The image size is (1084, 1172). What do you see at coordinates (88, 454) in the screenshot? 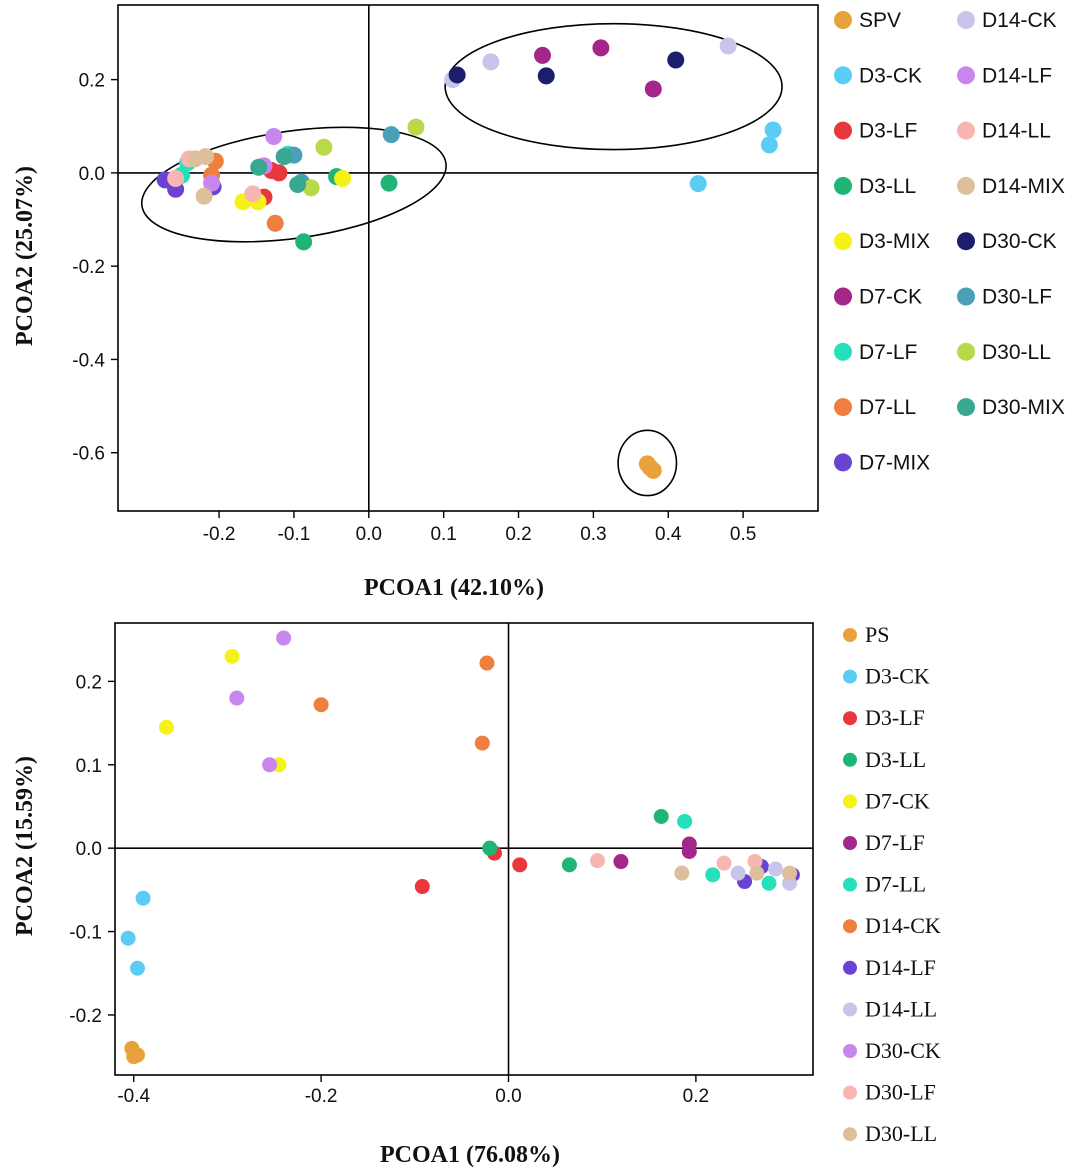
I see `y-tick-label: -0.6` at bounding box center [88, 454].